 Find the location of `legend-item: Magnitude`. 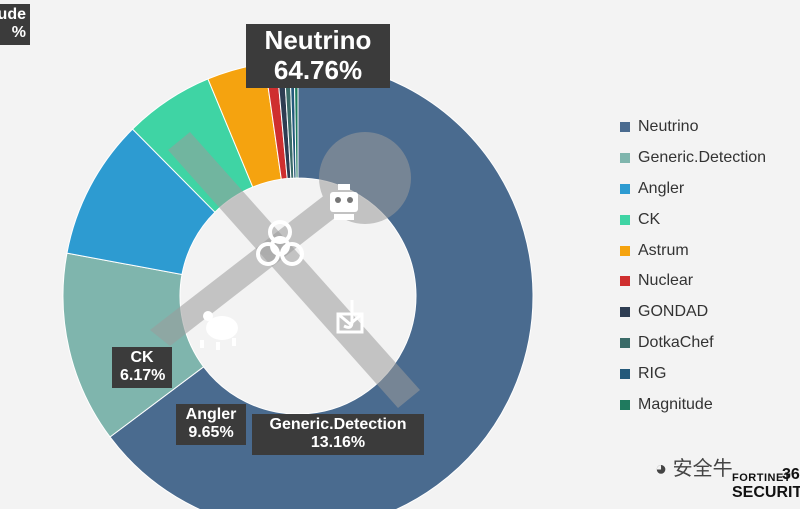

legend-item: Magnitude is located at coordinates (710, 404).